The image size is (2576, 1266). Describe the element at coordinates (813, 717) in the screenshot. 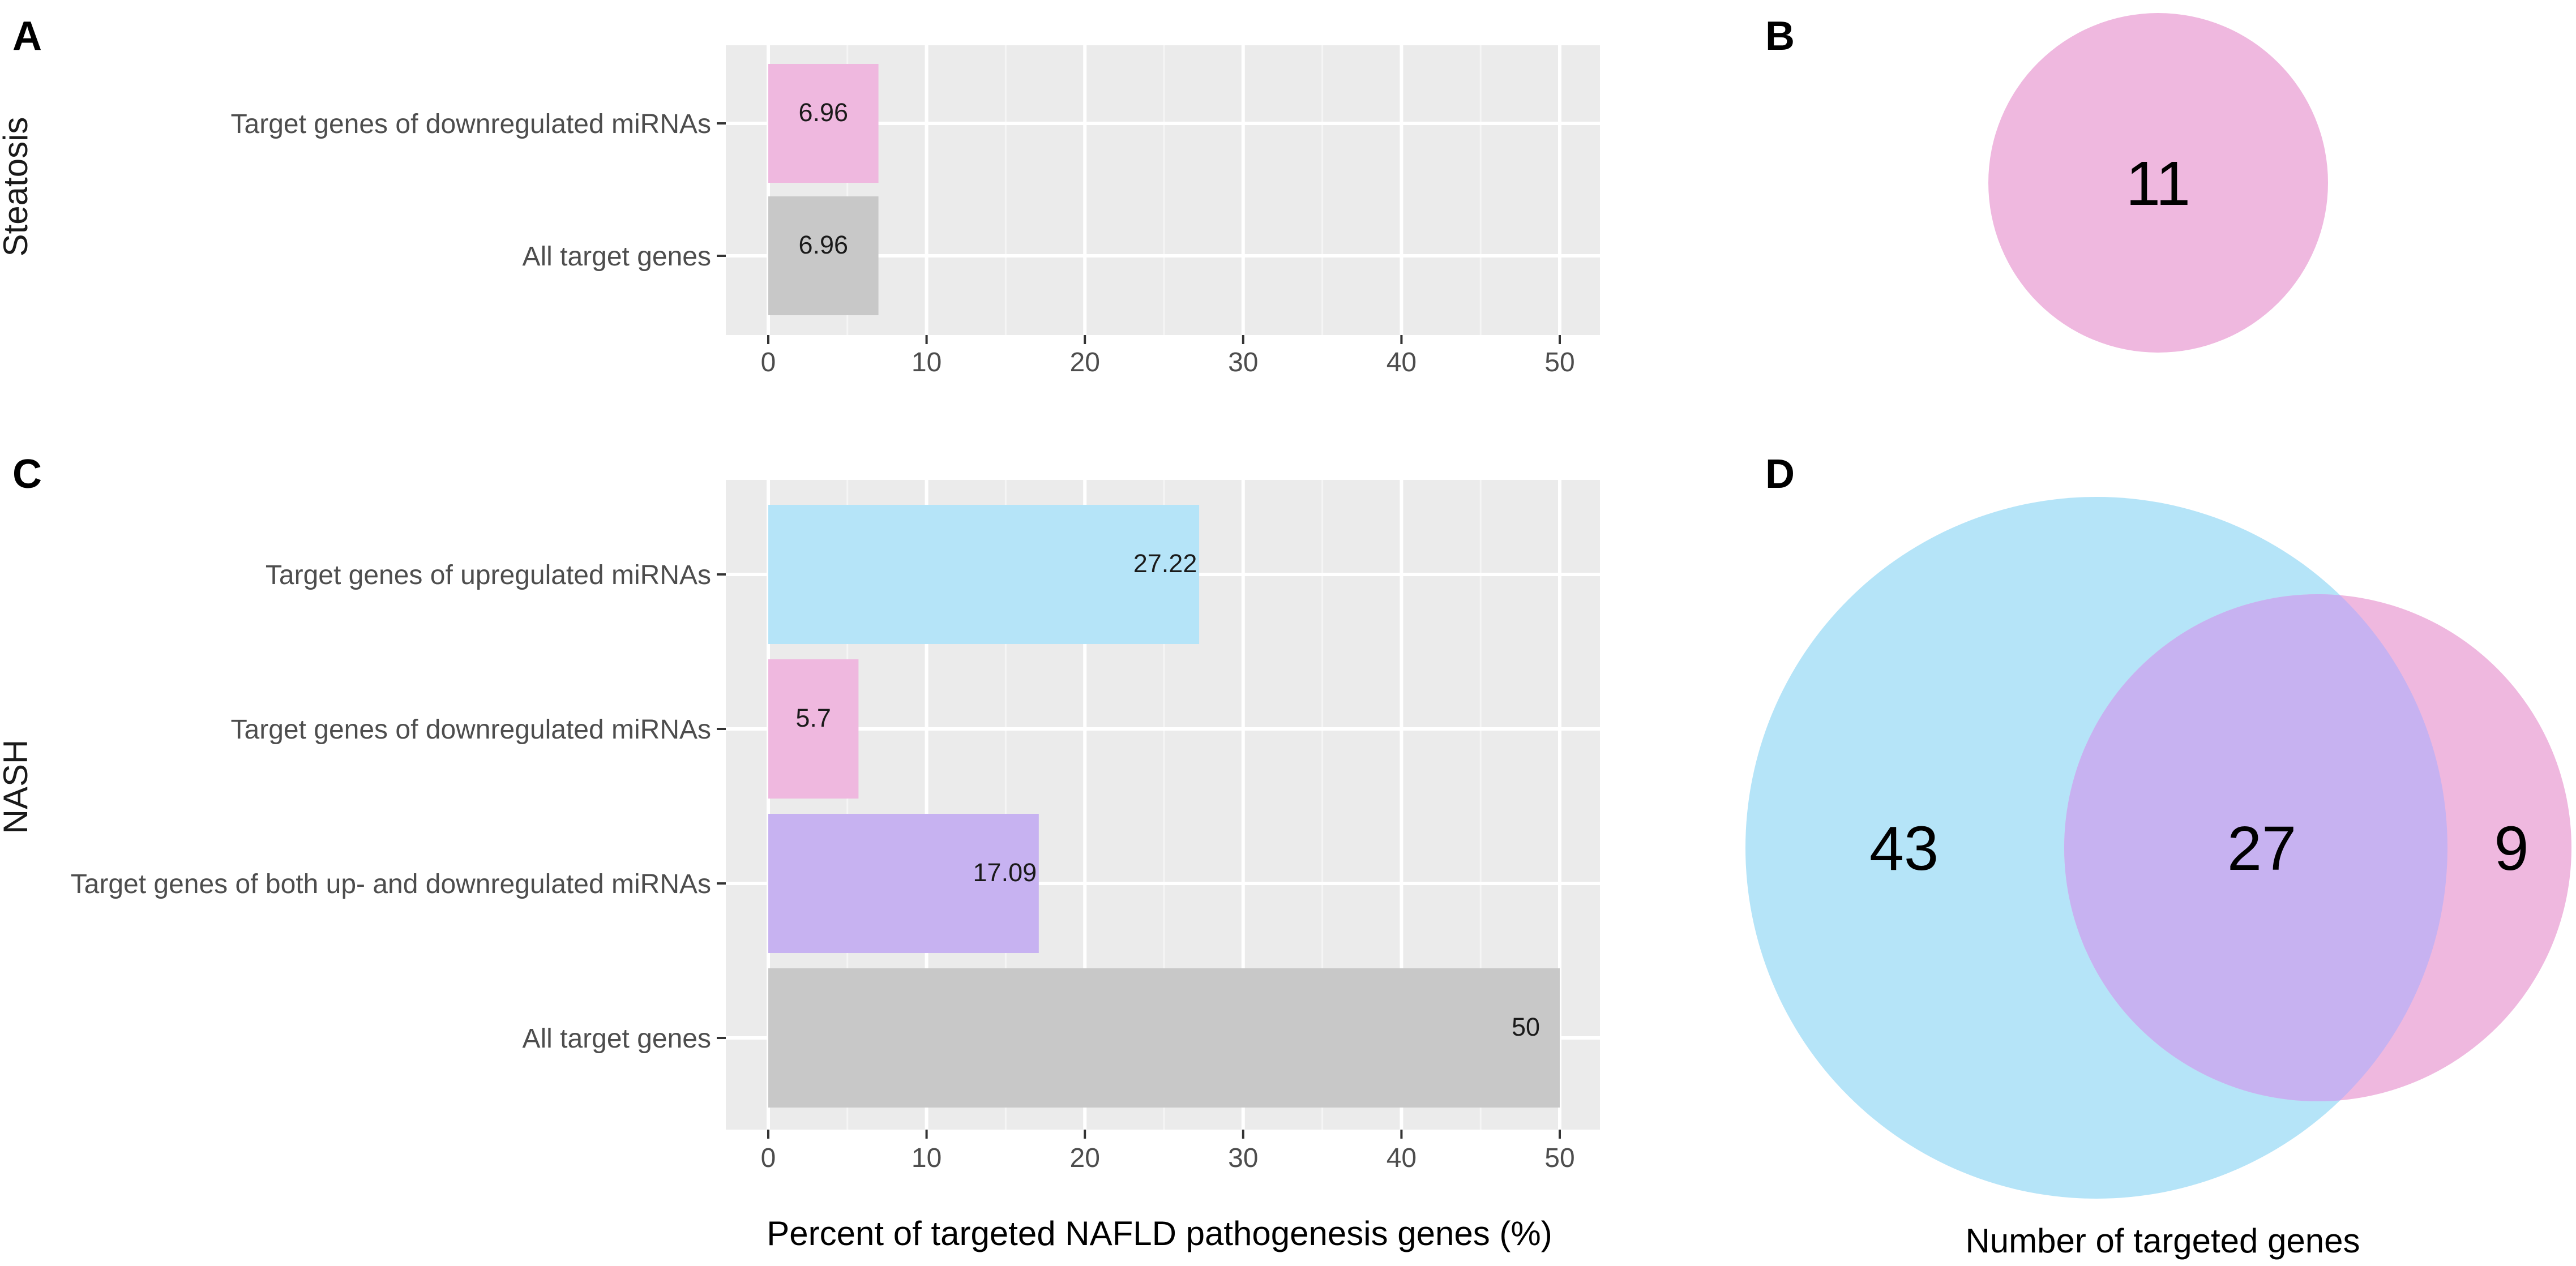

I see `bar-value-label-c-2: 5.7` at that location.